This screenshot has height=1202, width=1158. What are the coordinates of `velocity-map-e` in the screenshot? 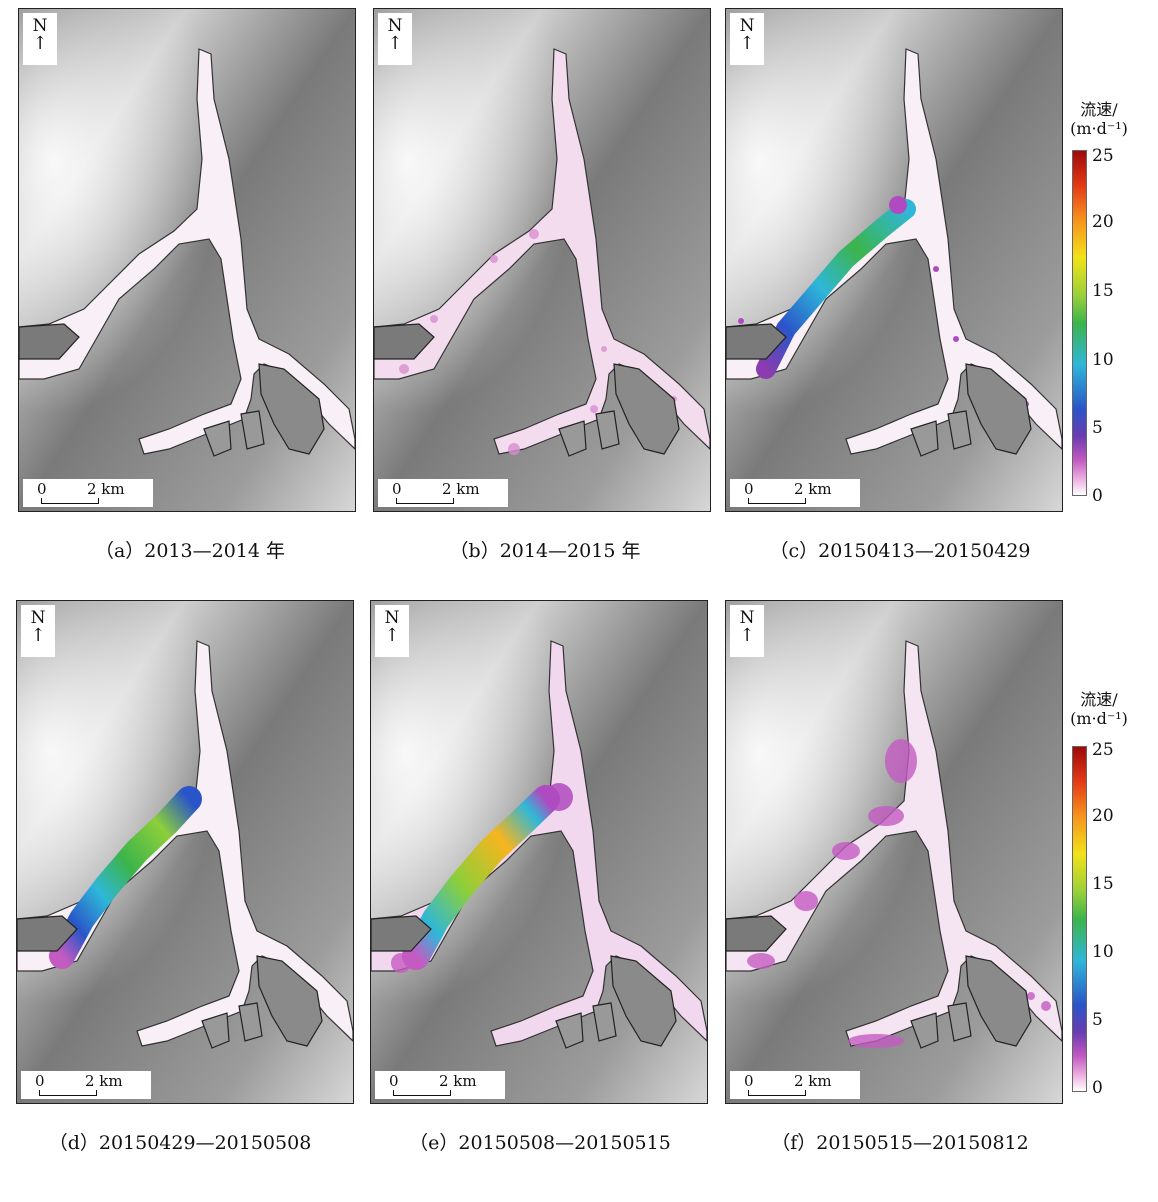 It's located at (539, 852).